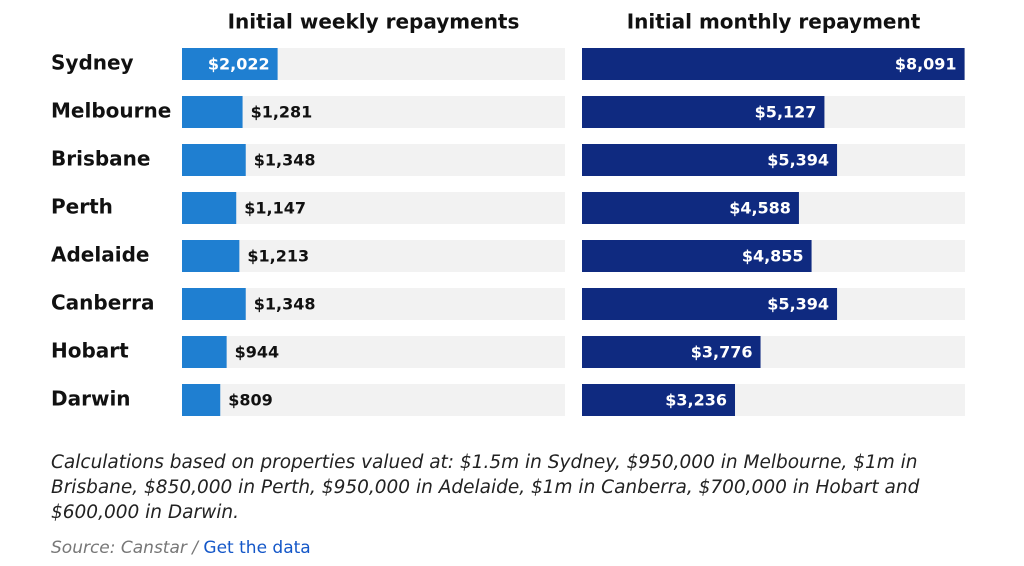 The image size is (1024, 566). I want to click on value-label: $8,091, so click(926, 64).